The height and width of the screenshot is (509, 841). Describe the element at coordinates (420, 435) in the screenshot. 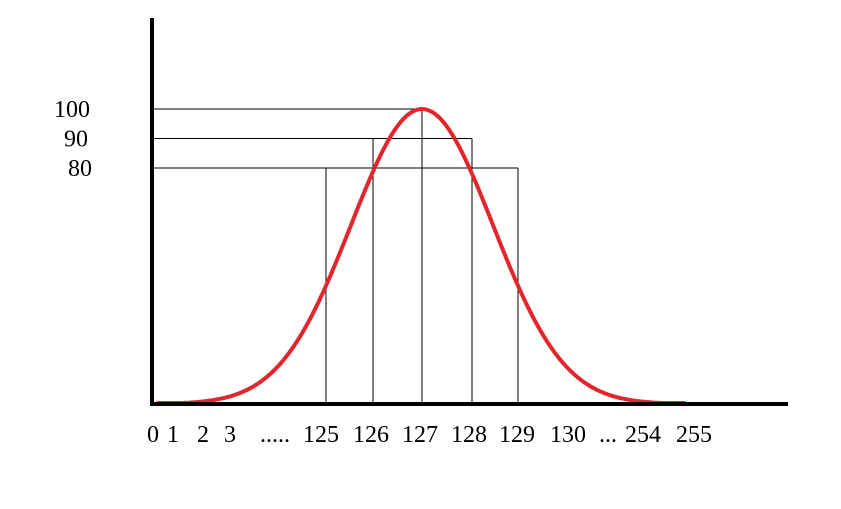

I see `x-tick-label: 127` at that location.